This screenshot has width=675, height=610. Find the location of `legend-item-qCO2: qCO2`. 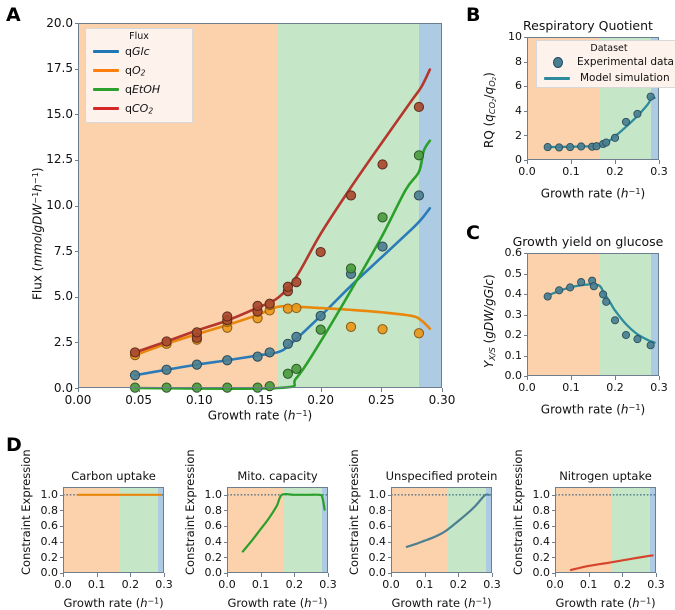

legend-item-qCO2: qCO2 is located at coordinates (139, 108).